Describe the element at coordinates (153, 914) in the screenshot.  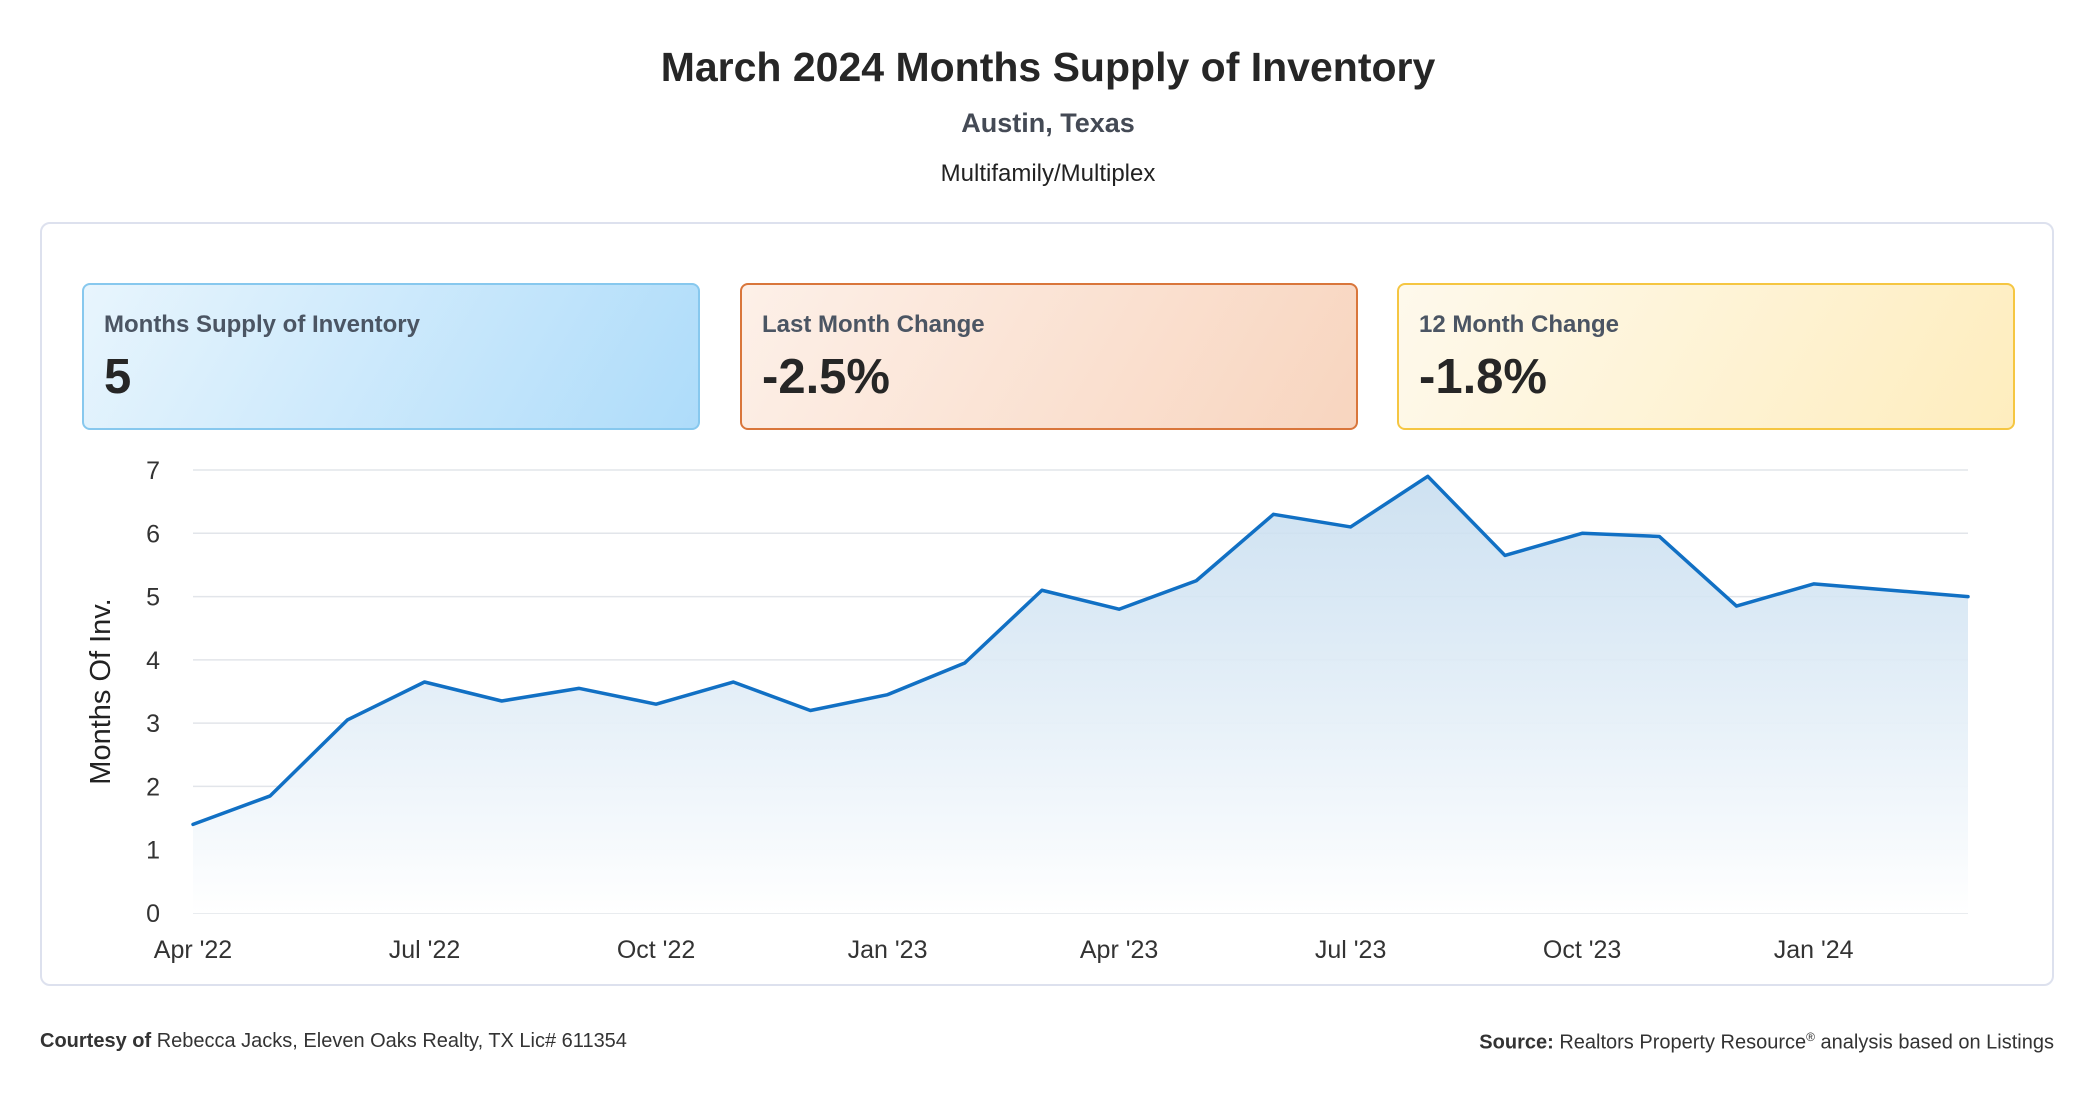
I see `y-tick-label: 0` at that location.